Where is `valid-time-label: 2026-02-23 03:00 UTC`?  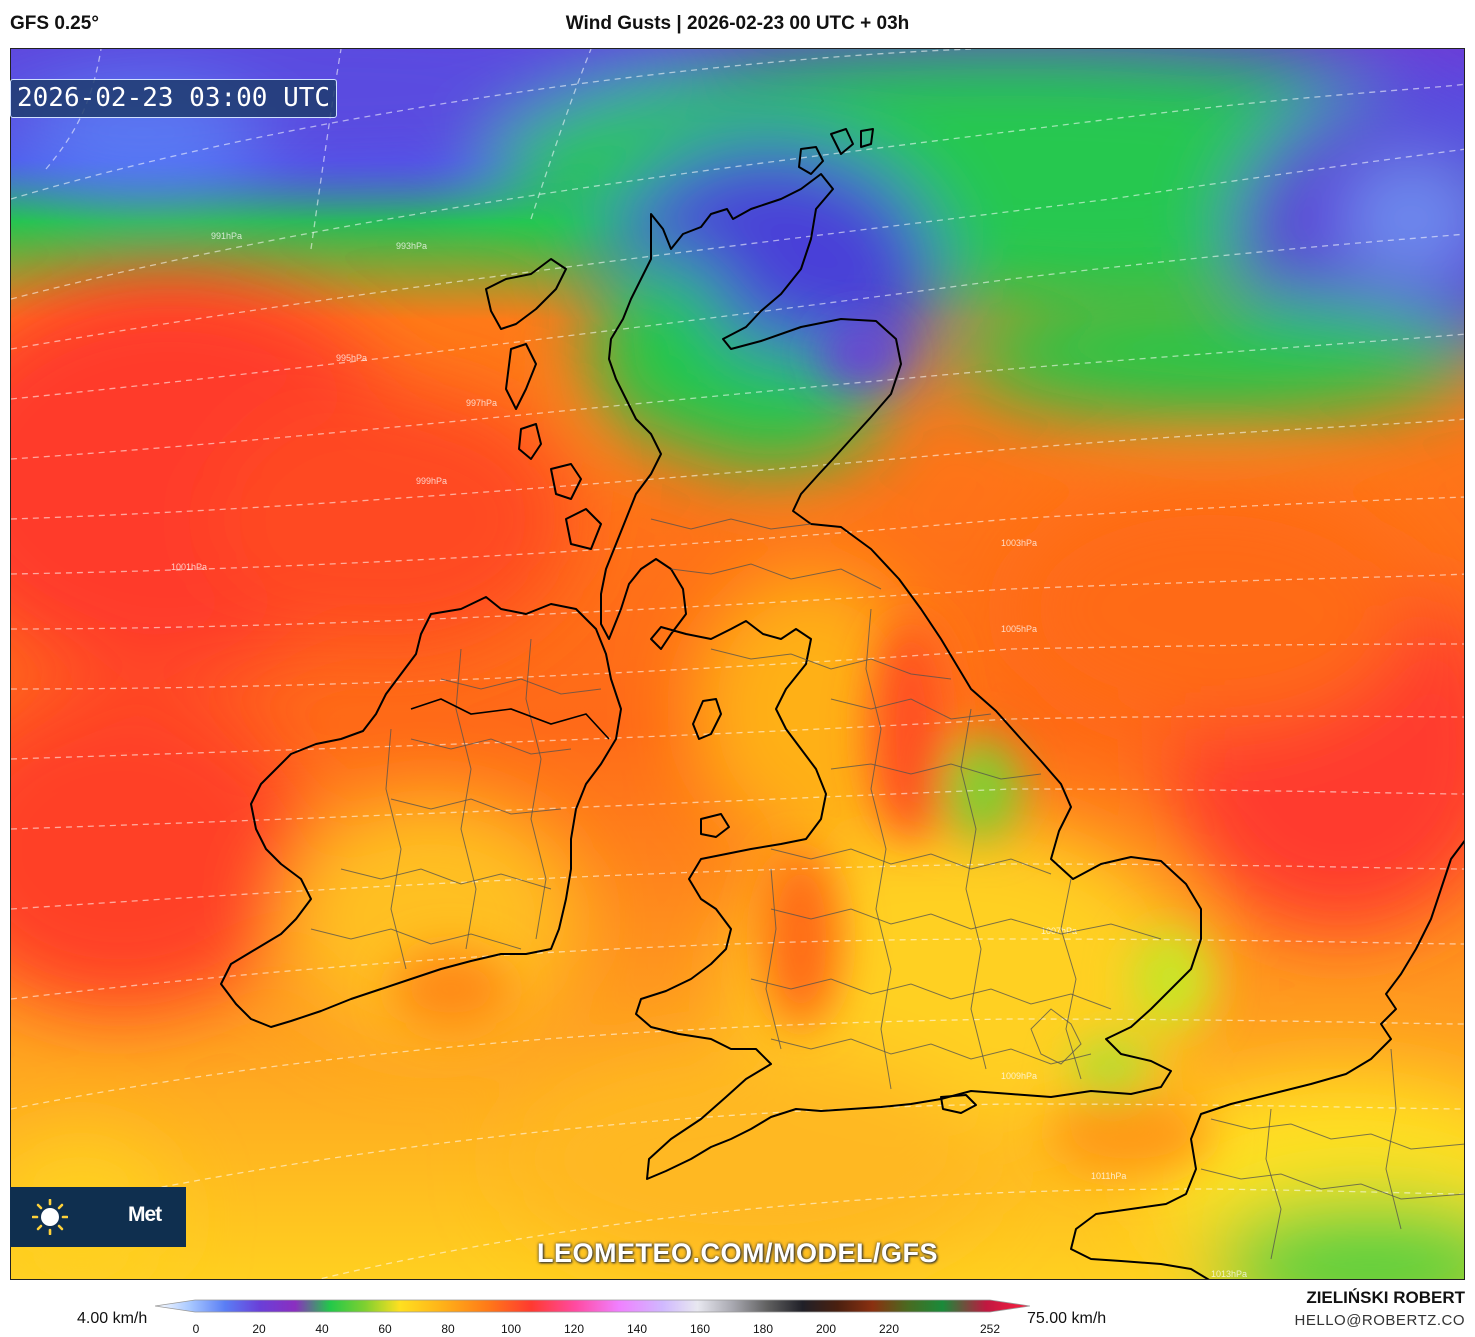 valid-time-label: 2026-02-23 03:00 UTC is located at coordinates (174, 98).